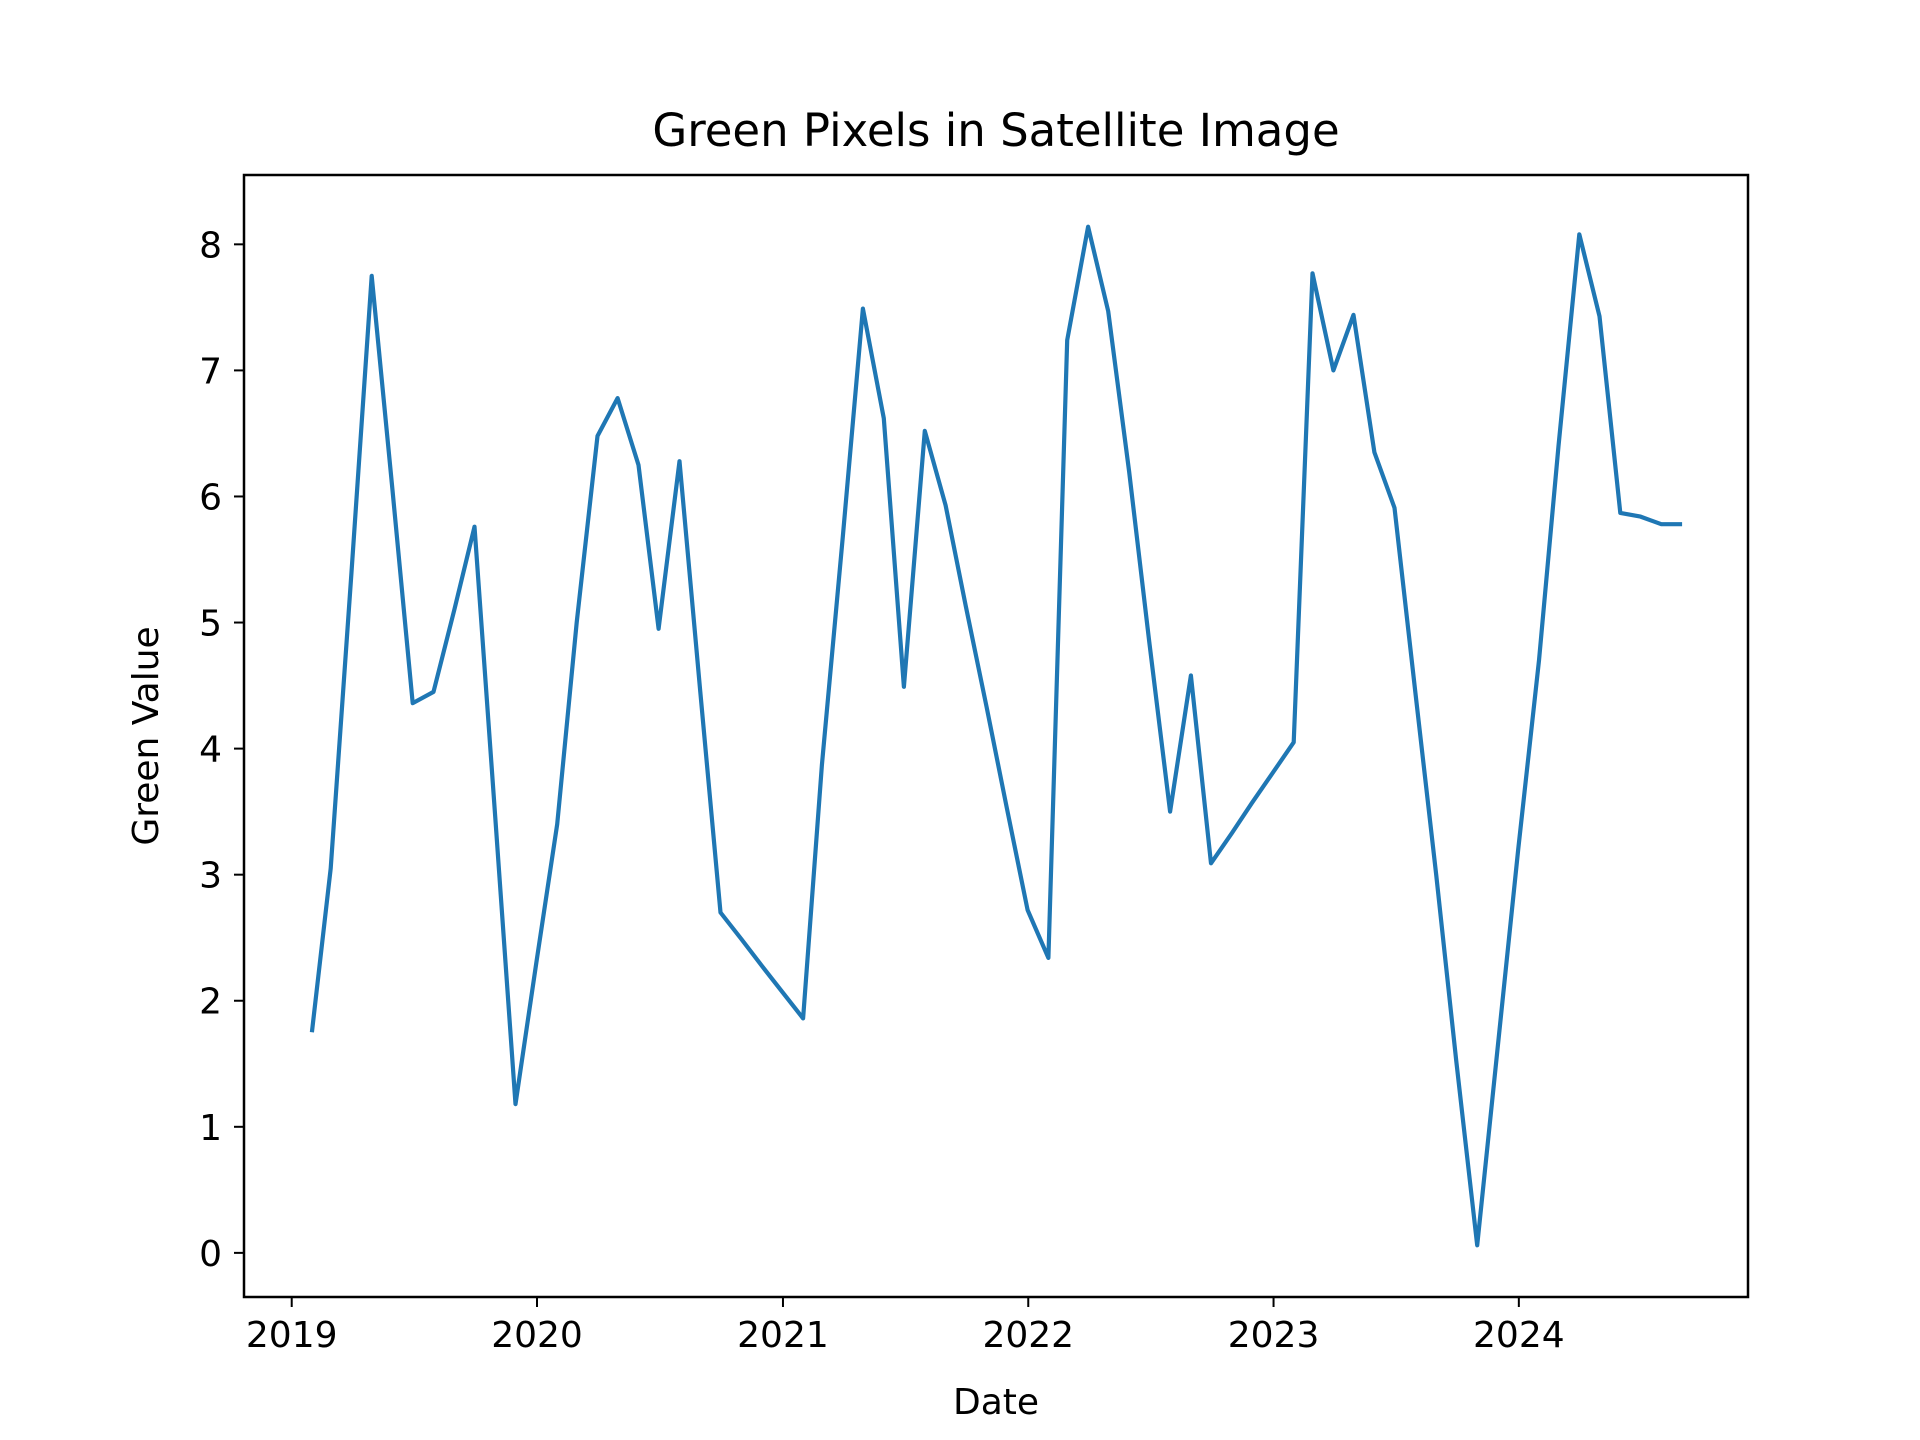 The image size is (1920, 1440). Describe the element at coordinates (210, 624) in the screenshot. I see `y-tick-label: 5` at that location.